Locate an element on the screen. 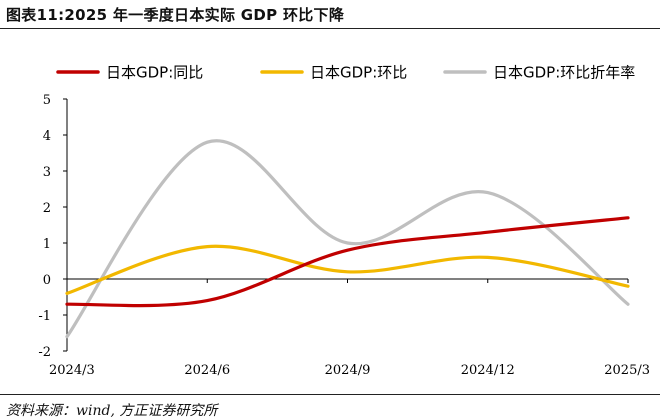 The height and width of the screenshot is (420, 660). y-tick-label: 2 is located at coordinates (47, 208).